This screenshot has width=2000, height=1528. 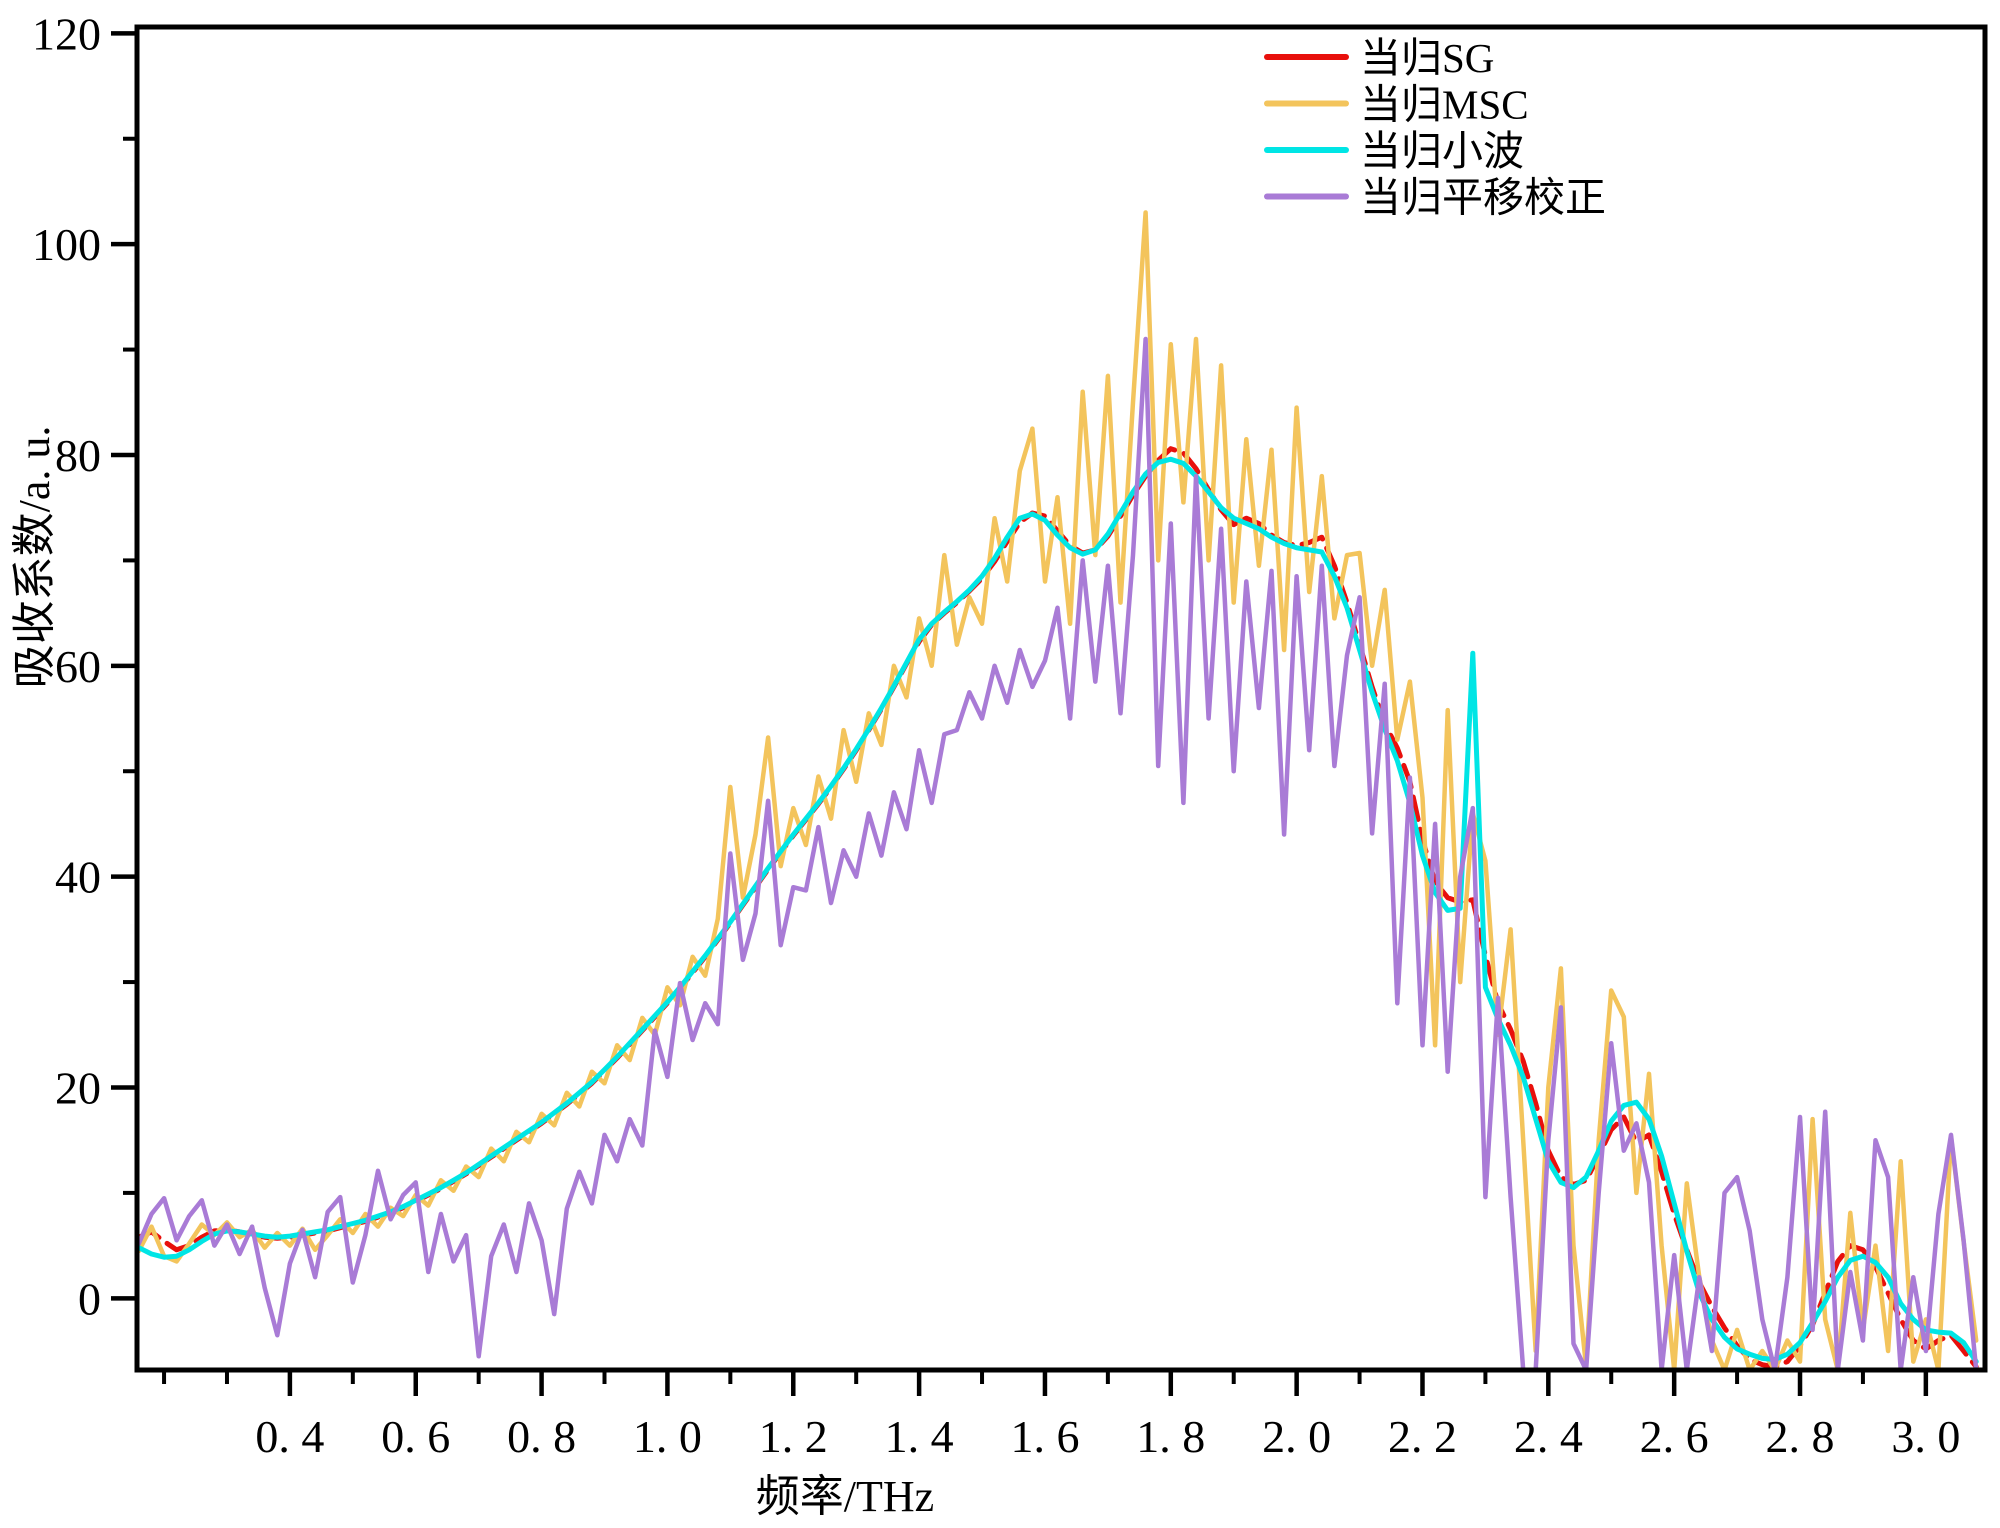 What do you see at coordinates (89, 1298) in the screenshot?
I see `y-tick-label: 0` at bounding box center [89, 1298].